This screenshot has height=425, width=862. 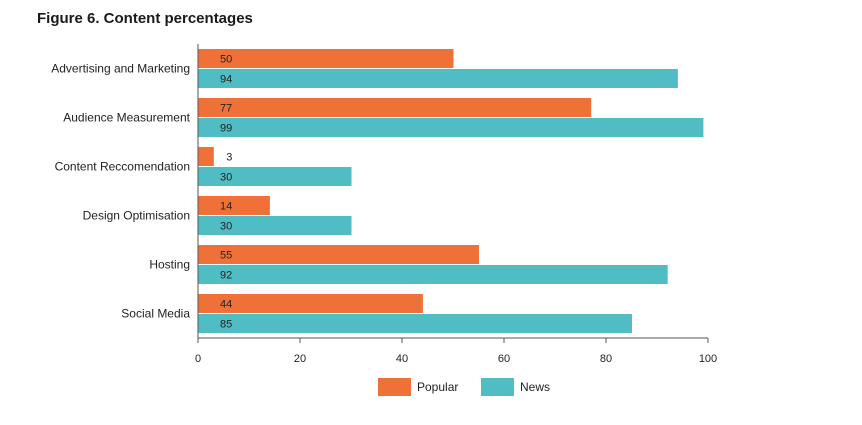 I want to click on category-label: Design Optimisation, so click(x=136, y=216).